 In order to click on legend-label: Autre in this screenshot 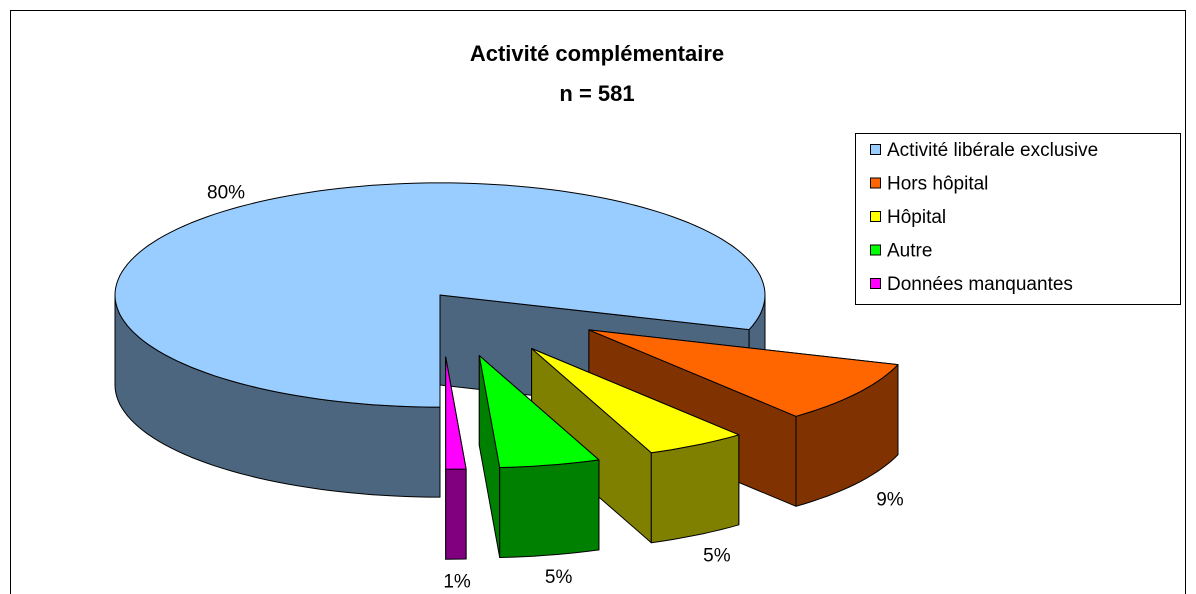, I will do `click(909, 251)`.